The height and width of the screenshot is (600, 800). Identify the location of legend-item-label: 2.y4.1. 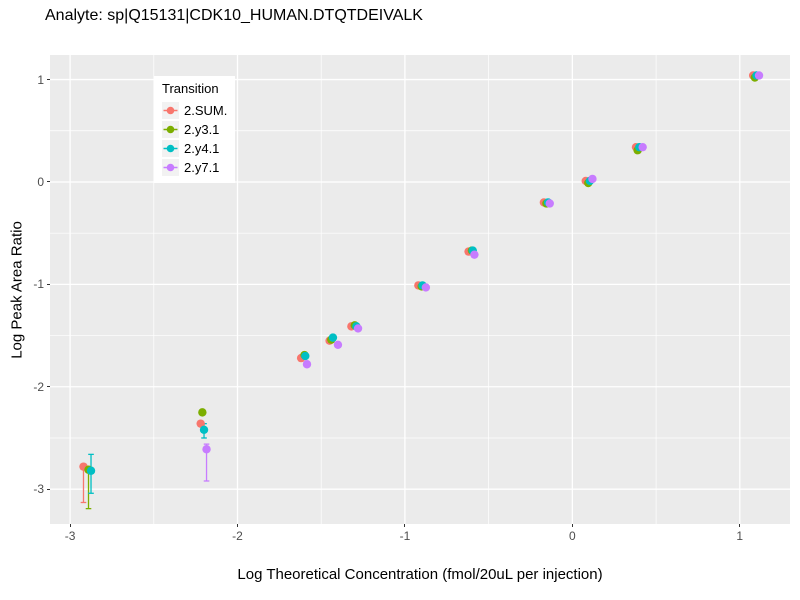
(202, 148).